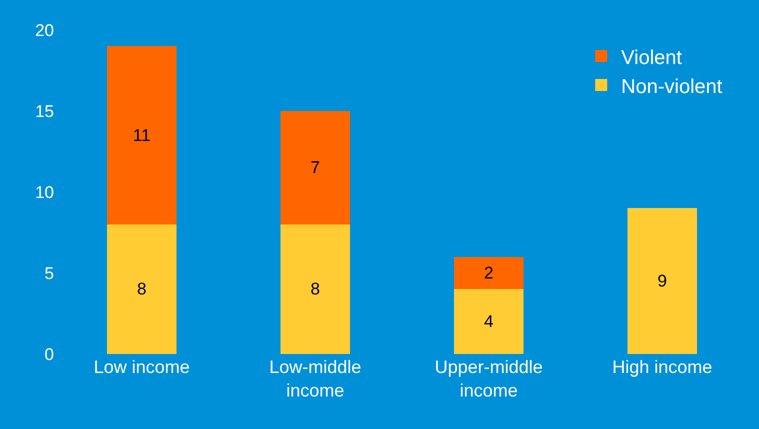 This screenshot has height=429, width=759. What do you see at coordinates (672, 87) in the screenshot?
I see `legend-label: Non-violent` at bounding box center [672, 87].